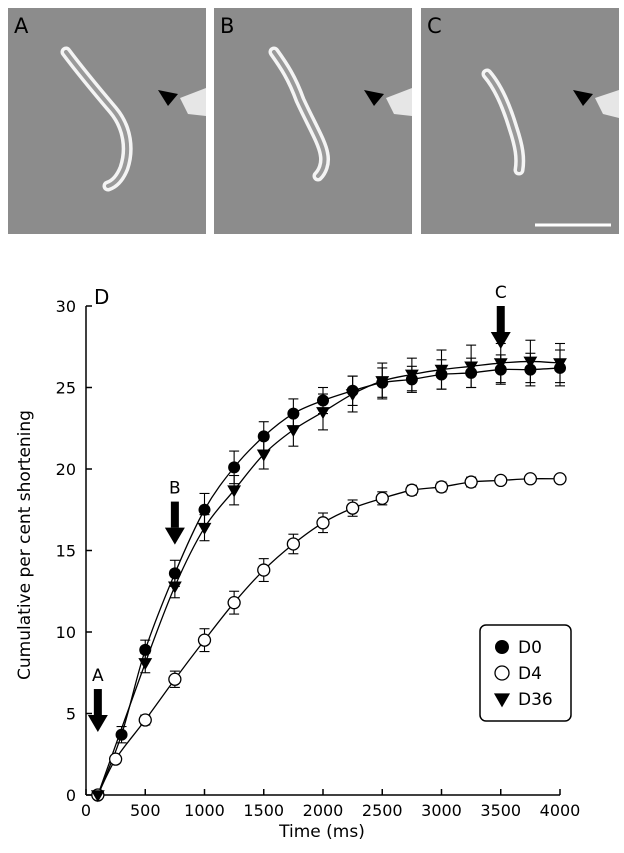  What do you see at coordinates (323, 810) in the screenshot?
I see `x-tick-label: 2000` at bounding box center [323, 810].